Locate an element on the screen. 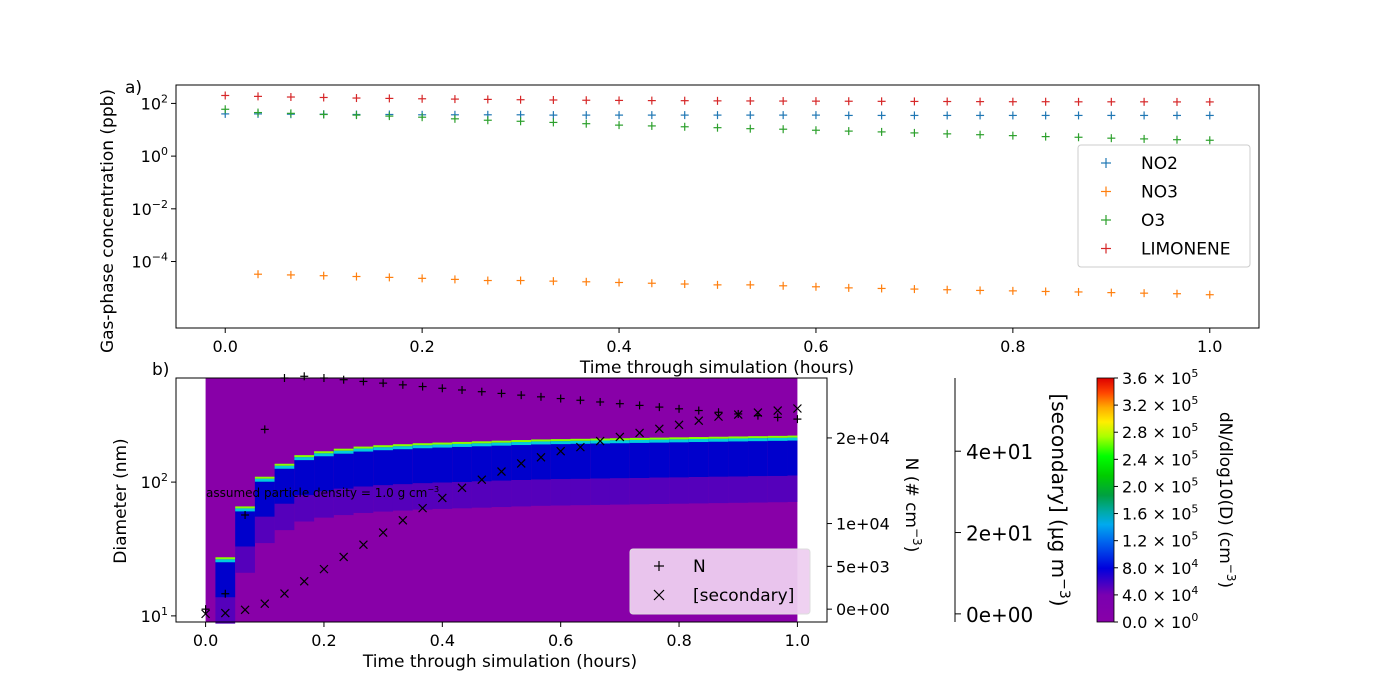 This screenshot has height=700, width=1400. panel-b-xtick-label: 0.6 is located at coordinates (560, 640).